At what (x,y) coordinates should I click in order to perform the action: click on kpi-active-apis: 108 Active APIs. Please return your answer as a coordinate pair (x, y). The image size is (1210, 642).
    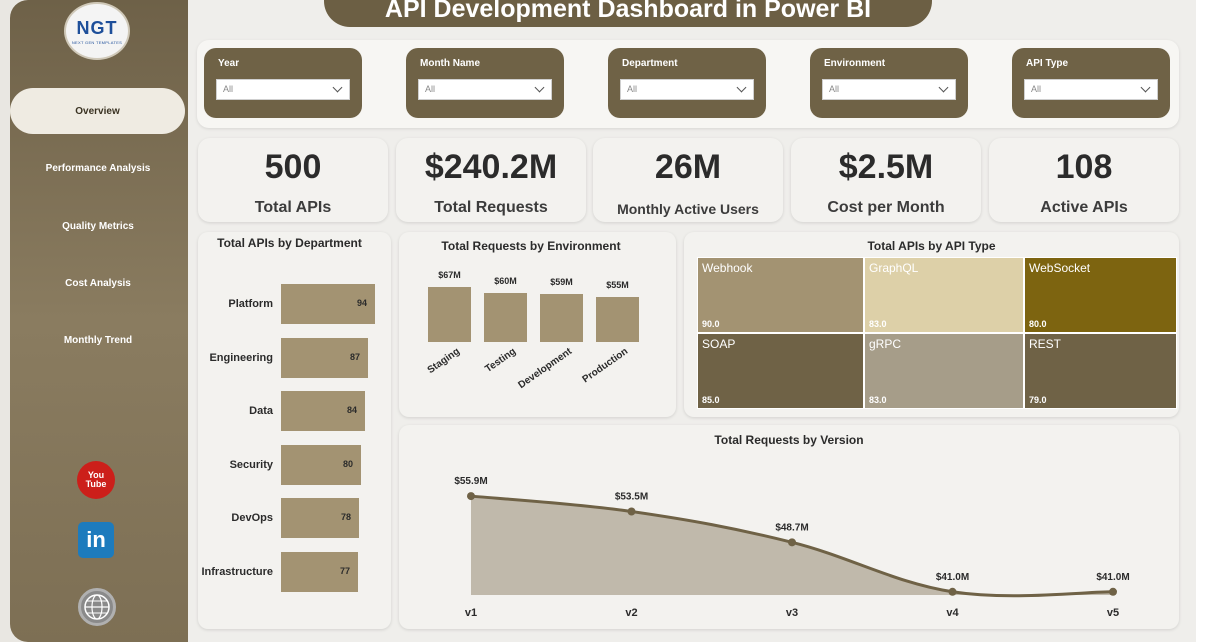
    Looking at the image, I should click on (1084, 180).